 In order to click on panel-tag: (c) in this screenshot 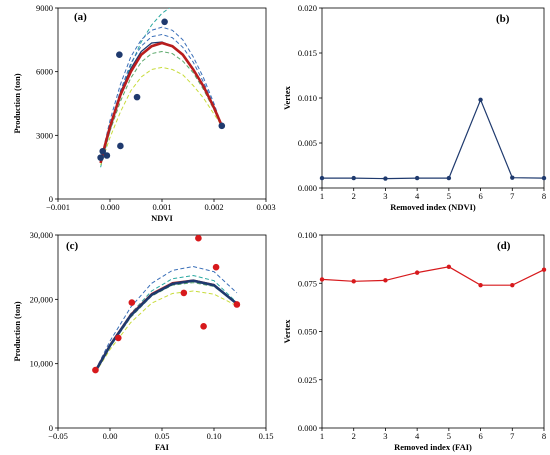, I will do `click(72, 246)`.